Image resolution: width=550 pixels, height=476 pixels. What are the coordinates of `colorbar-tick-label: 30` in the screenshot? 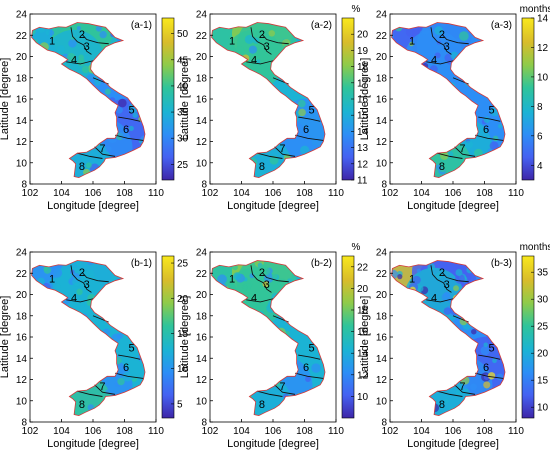 It's located at (543, 300).